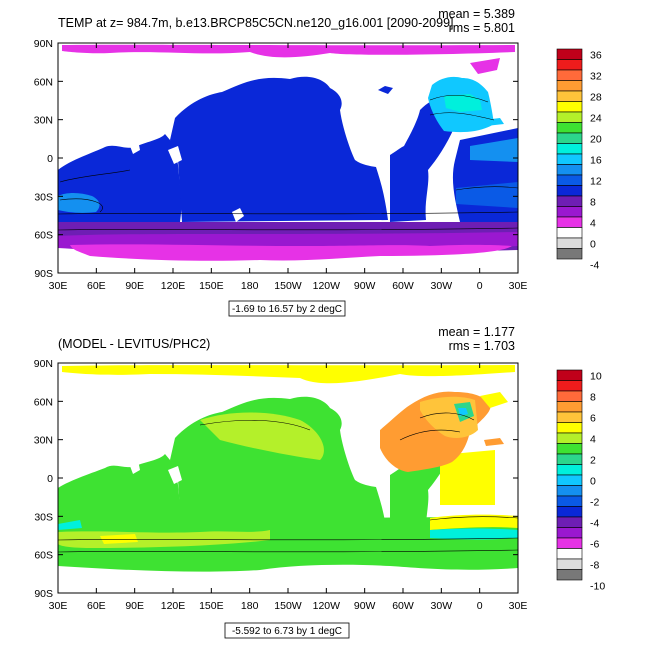 This screenshot has width=647, height=647. Describe the element at coordinates (365, 606) in the screenshot. I see `lon-tick-label: 90W` at that location.